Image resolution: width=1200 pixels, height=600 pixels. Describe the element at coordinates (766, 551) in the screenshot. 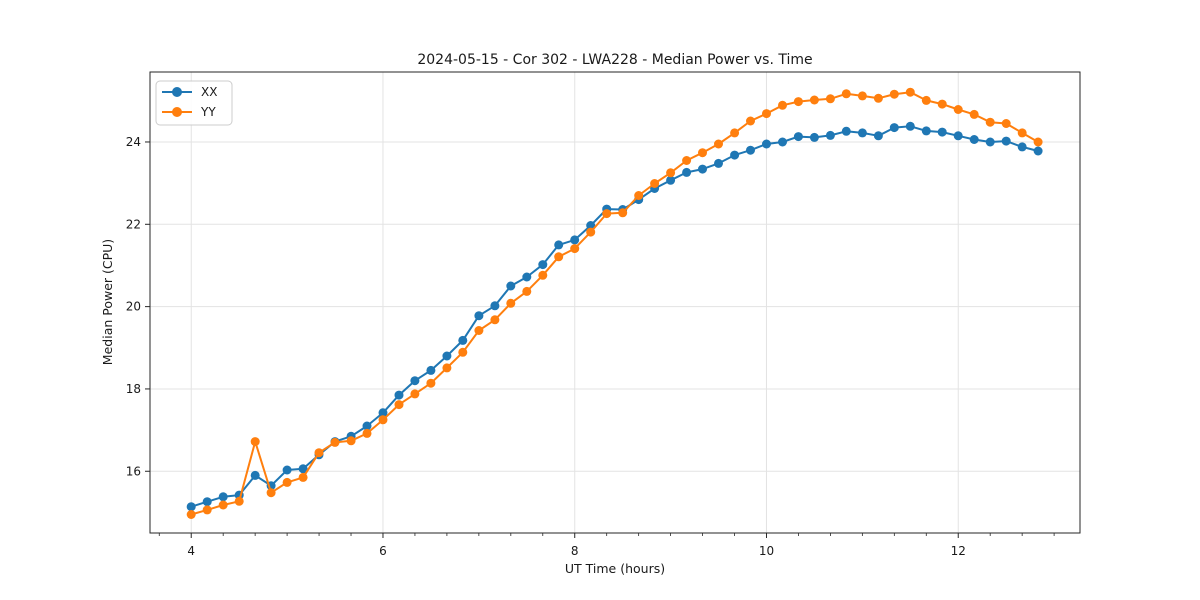

I see `x-tick-label: 10` at that location.